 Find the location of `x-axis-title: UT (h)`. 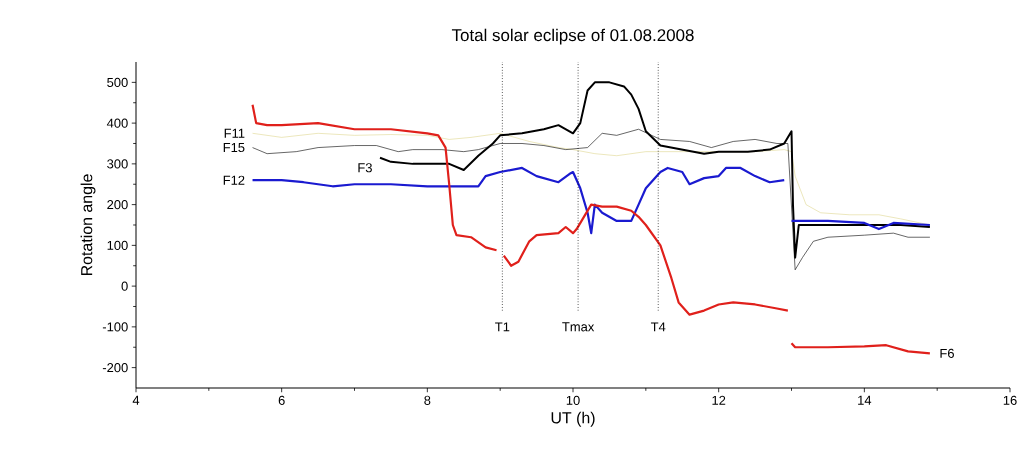

x-axis-title: UT (h) is located at coordinates (573, 419).